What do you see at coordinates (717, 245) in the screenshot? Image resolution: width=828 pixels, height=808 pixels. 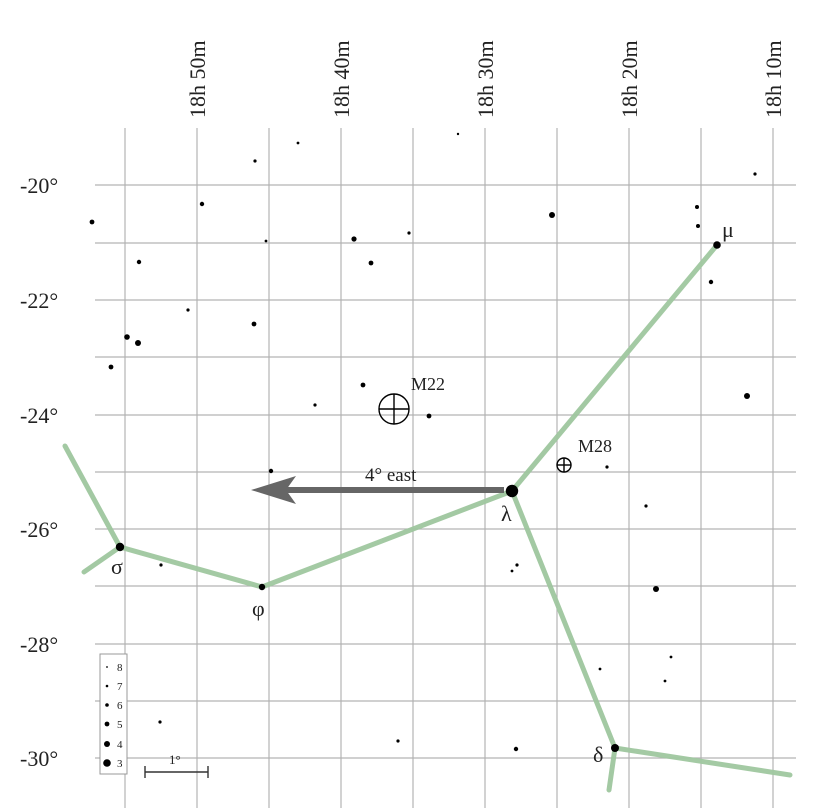 I see `star-mu` at bounding box center [717, 245].